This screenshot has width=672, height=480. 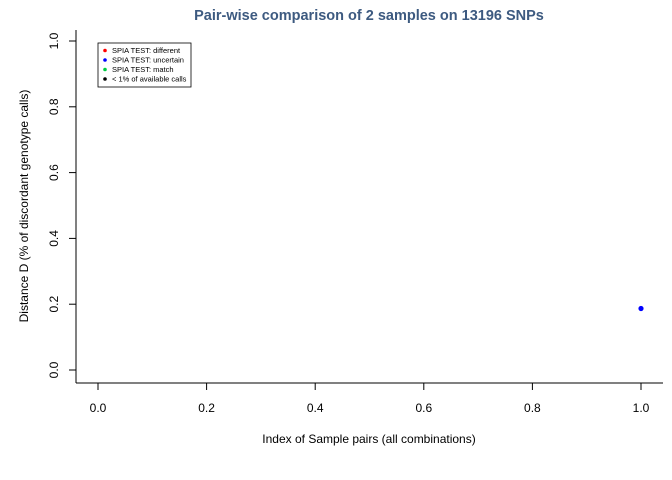 What do you see at coordinates (641, 408) in the screenshot?
I see `x-tick-label: 1.0` at bounding box center [641, 408].